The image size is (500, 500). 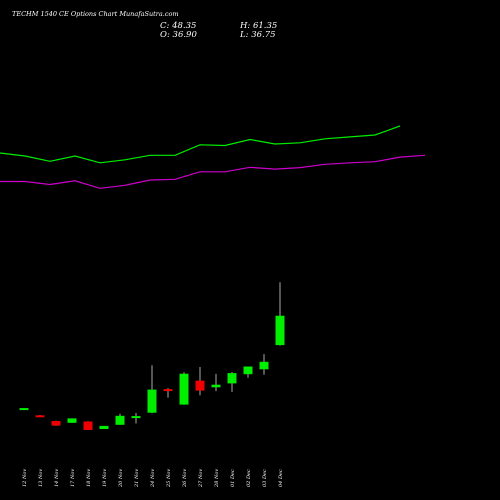 I want to click on x-tick-label: 28 Nov, so click(x=217, y=478).